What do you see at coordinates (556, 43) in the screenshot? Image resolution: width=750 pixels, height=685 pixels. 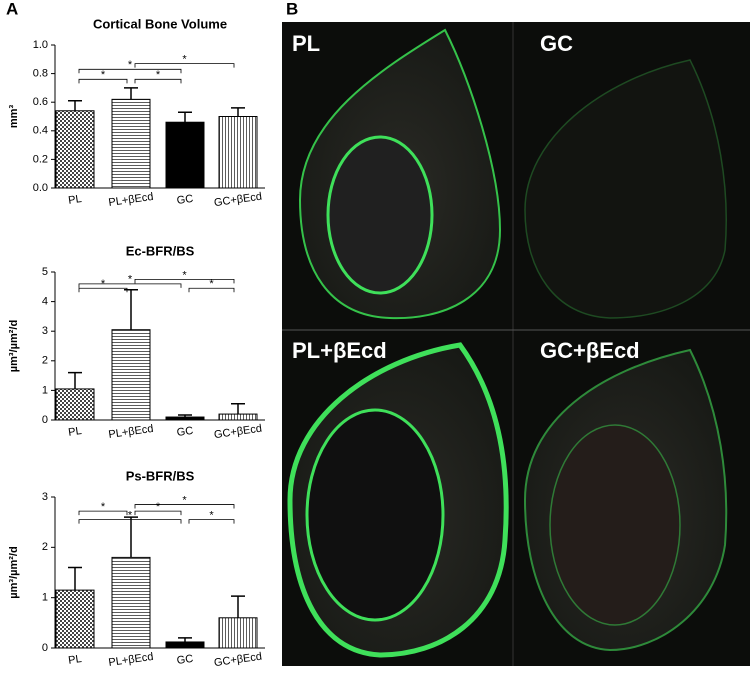 I see `image-label: GC` at bounding box center [556, 43].